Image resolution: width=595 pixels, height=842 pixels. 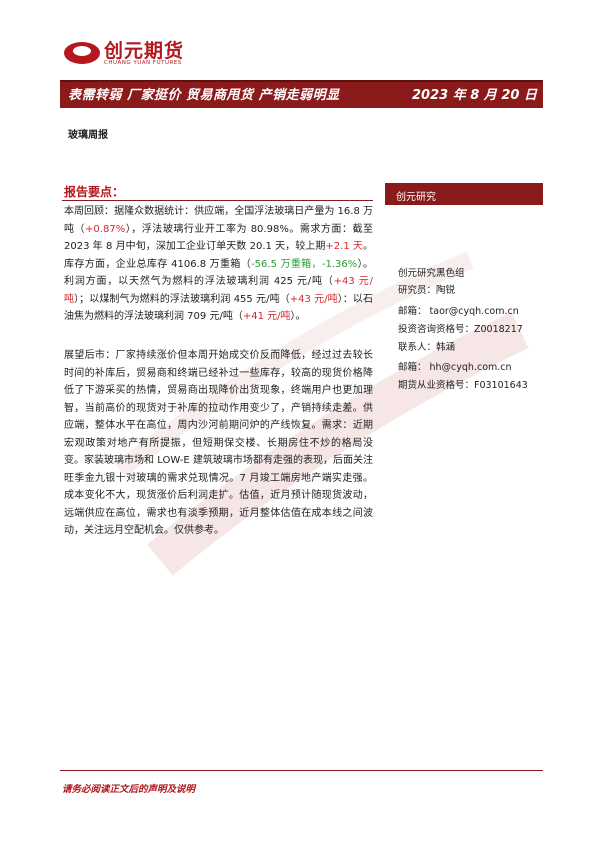 What do you see at coordinates (304, 264) in the screenshot?
I see `highlight: -56.5 万重箱，-1.36%` at bounding box center [304, 264].